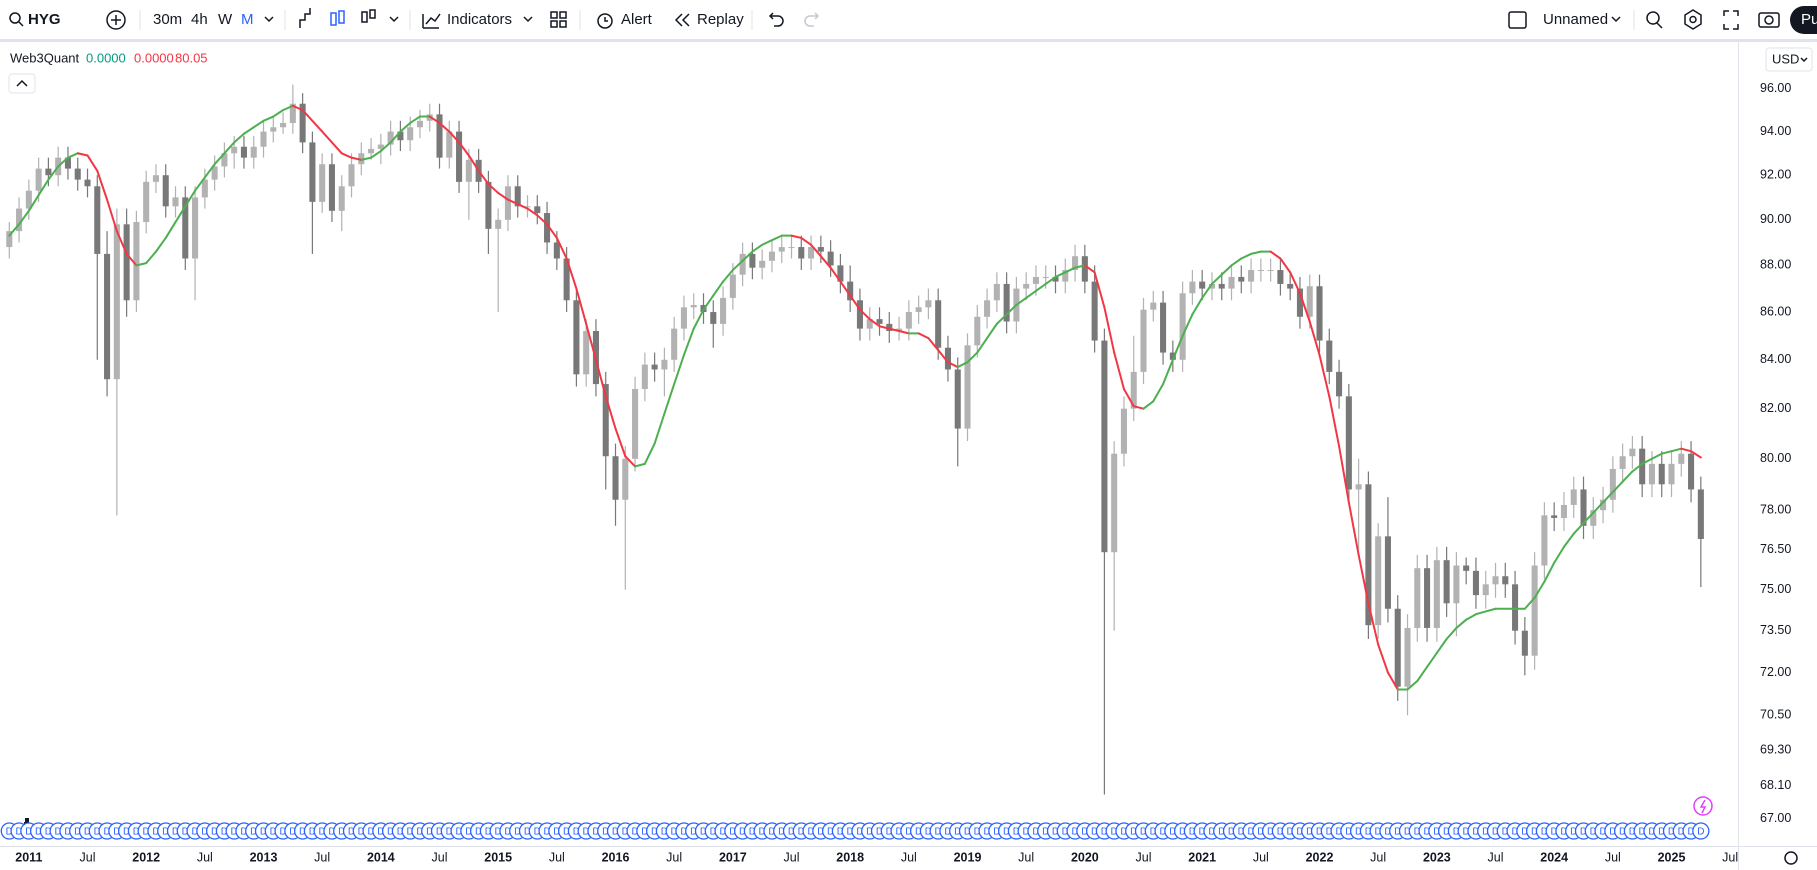 The image size is (1817, 870). I want to click on chart-style-icon, so click(364, 17).